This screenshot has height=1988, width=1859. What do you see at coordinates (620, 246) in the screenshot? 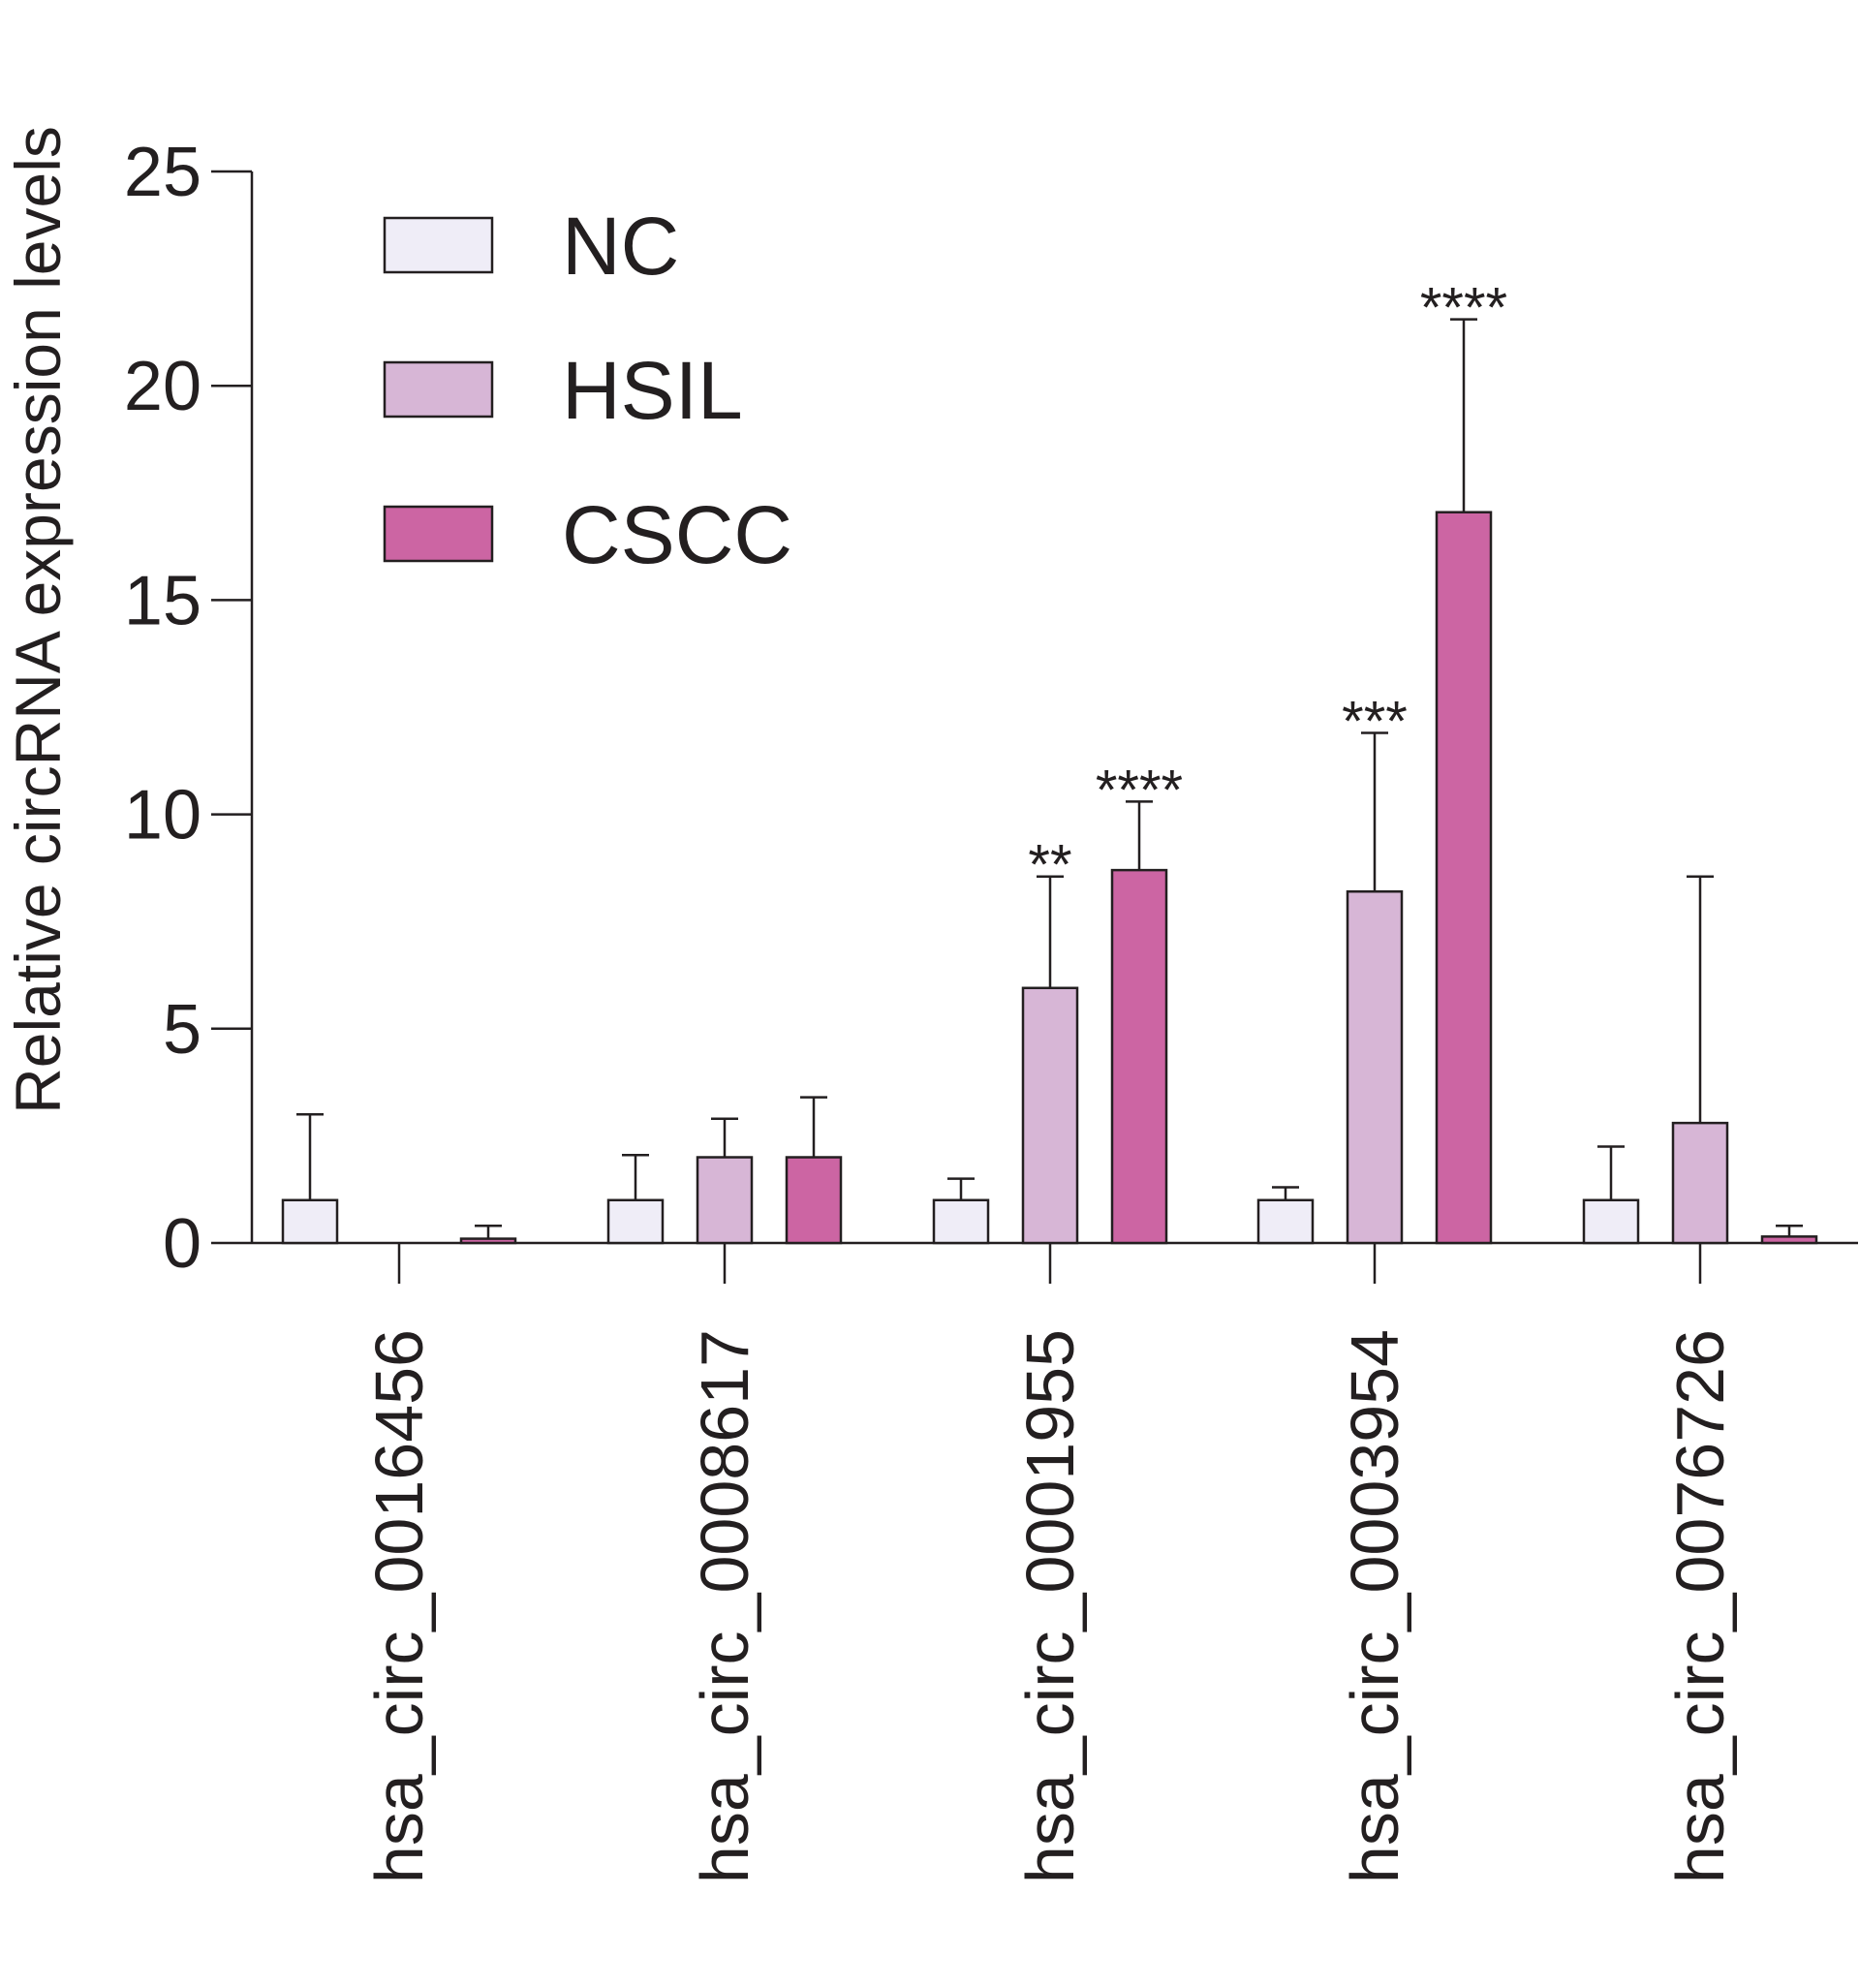
I see `legend-label-nc: NC` at bounding box center [620, 246].